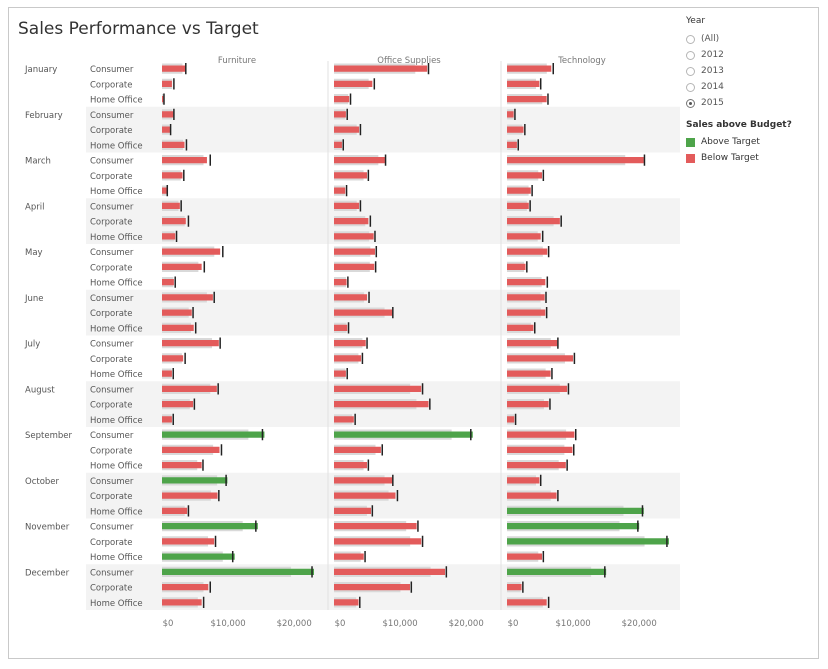 Image resolution: width=828 pixels, height=669 pixels. What do you see at coordinates (38, 162) in the screenshot?
I see `month-label: March` at bounding box center [38, 162].